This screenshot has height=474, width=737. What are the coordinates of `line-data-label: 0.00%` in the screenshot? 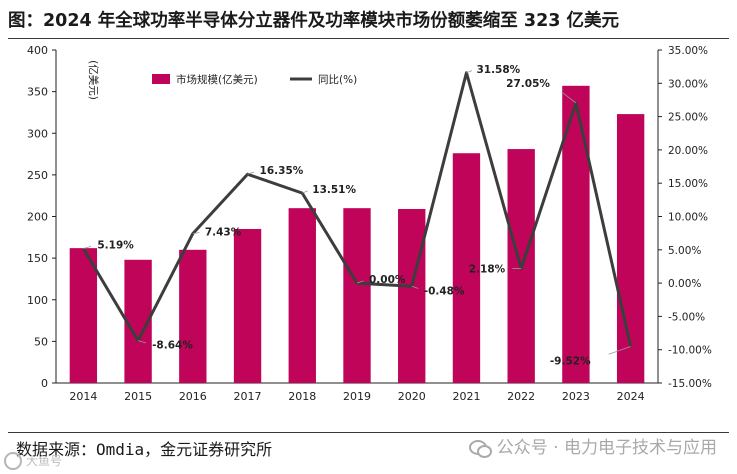 It's located at (387, 280).